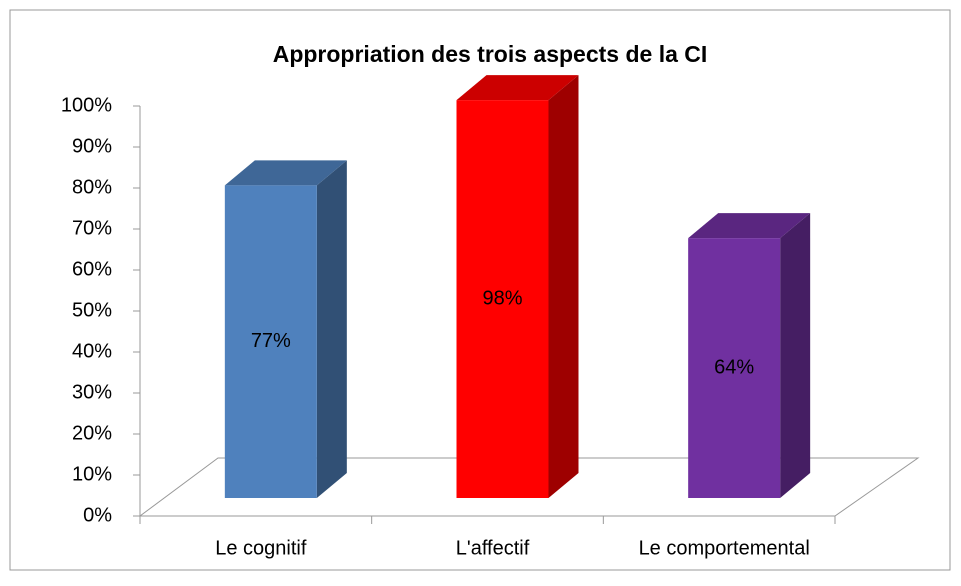  Describe the element at coordinates (92, 351) in the screenshot. I see `y-tick-label: 40%` at that location.